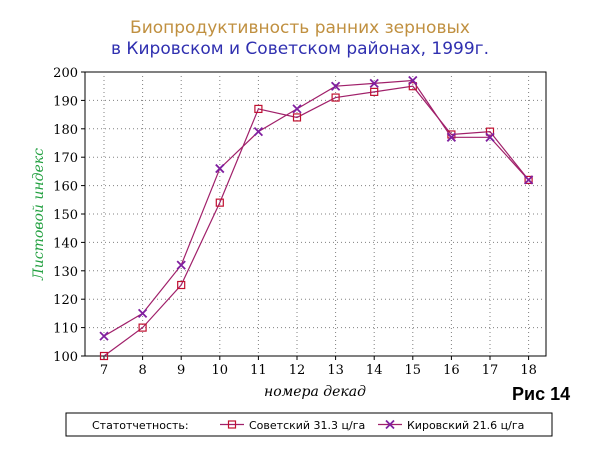 Image resolution: width=600 pixels, height=450 pixels. I want to click on y-tick-label: 110, so click(65, 329).